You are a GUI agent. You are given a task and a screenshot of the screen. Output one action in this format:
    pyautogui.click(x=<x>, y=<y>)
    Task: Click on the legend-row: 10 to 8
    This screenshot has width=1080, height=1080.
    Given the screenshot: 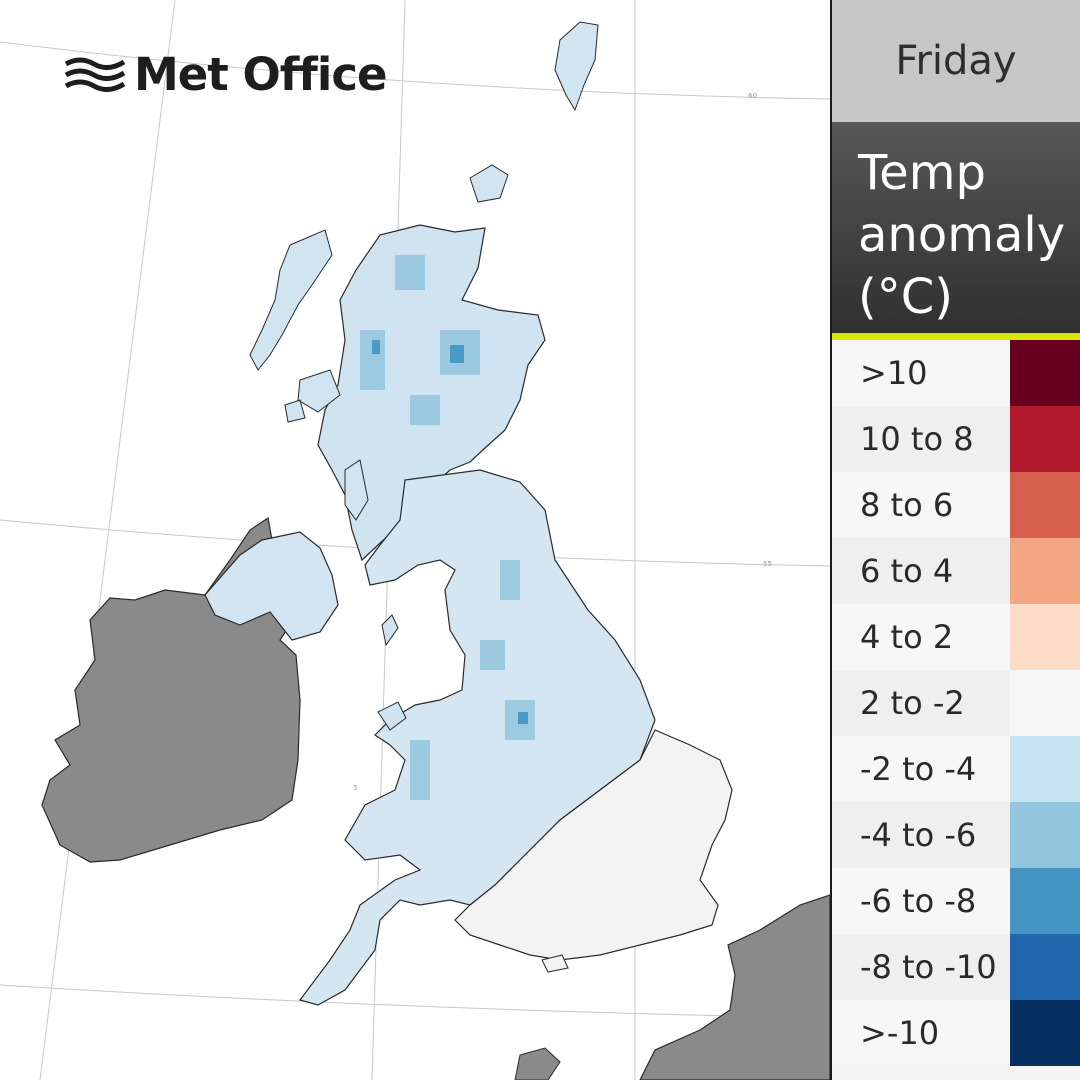 What is the action you would take?
    pyautogui.click(x=956, y=439)
    